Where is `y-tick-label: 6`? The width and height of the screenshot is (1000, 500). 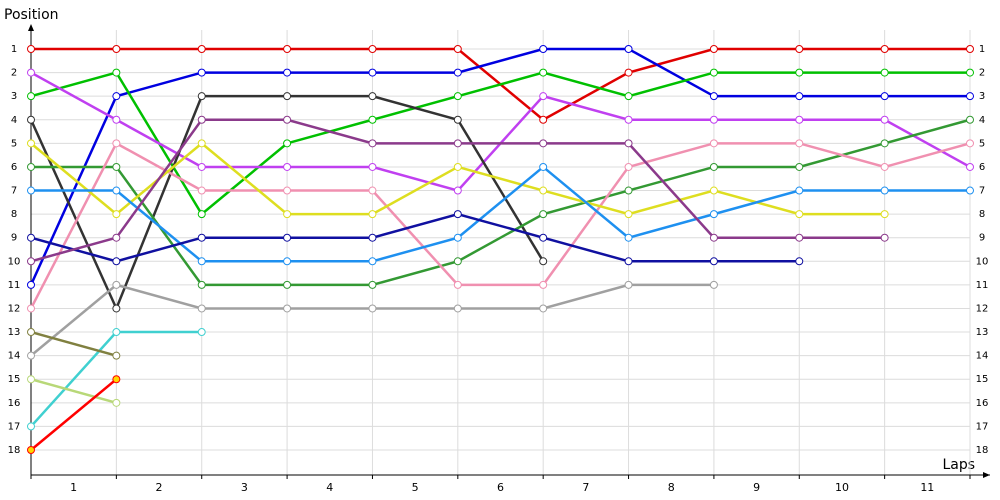 y-tick-label: 6 is located at coordinates (14, 167).